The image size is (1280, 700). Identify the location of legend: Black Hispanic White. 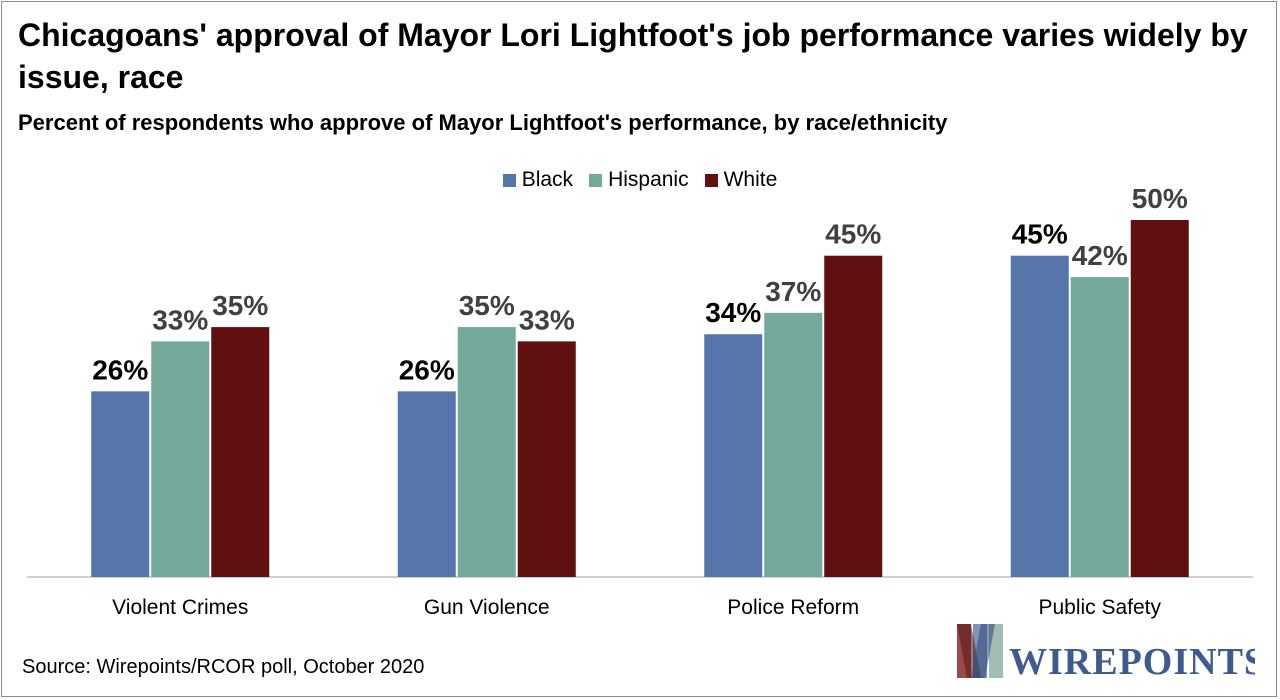
(640, 180).